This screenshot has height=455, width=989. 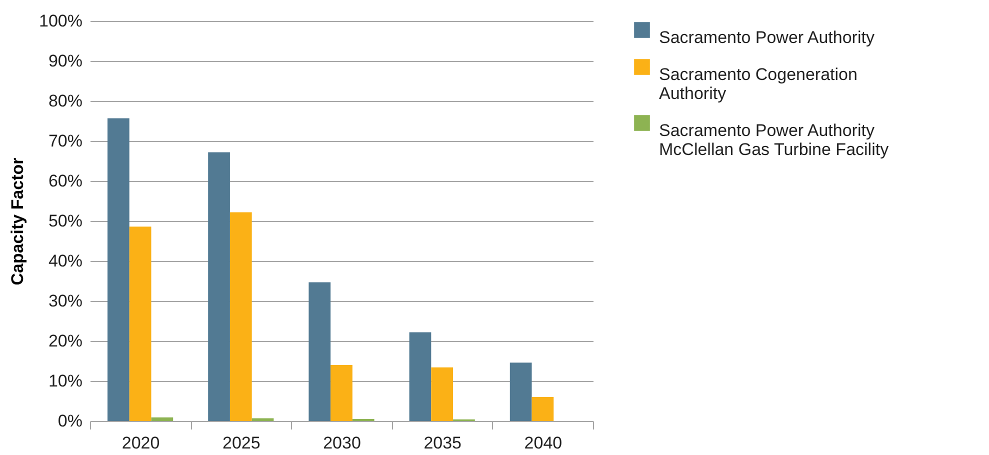 What do you see at coordinates (65, 221) in the screenshot?
I see `y-tick-label: 50%` at bounding box center [65, 221].